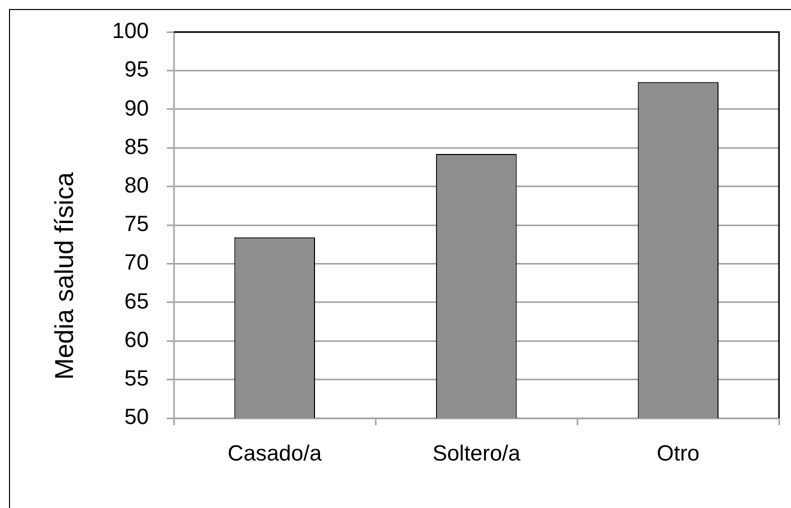 The width and height of the screenshot is (791, 508). What do you see at coordinates (136, 69) in the screenshot?
I see `y-tick-label: 95` at bounding box center [136, 69].